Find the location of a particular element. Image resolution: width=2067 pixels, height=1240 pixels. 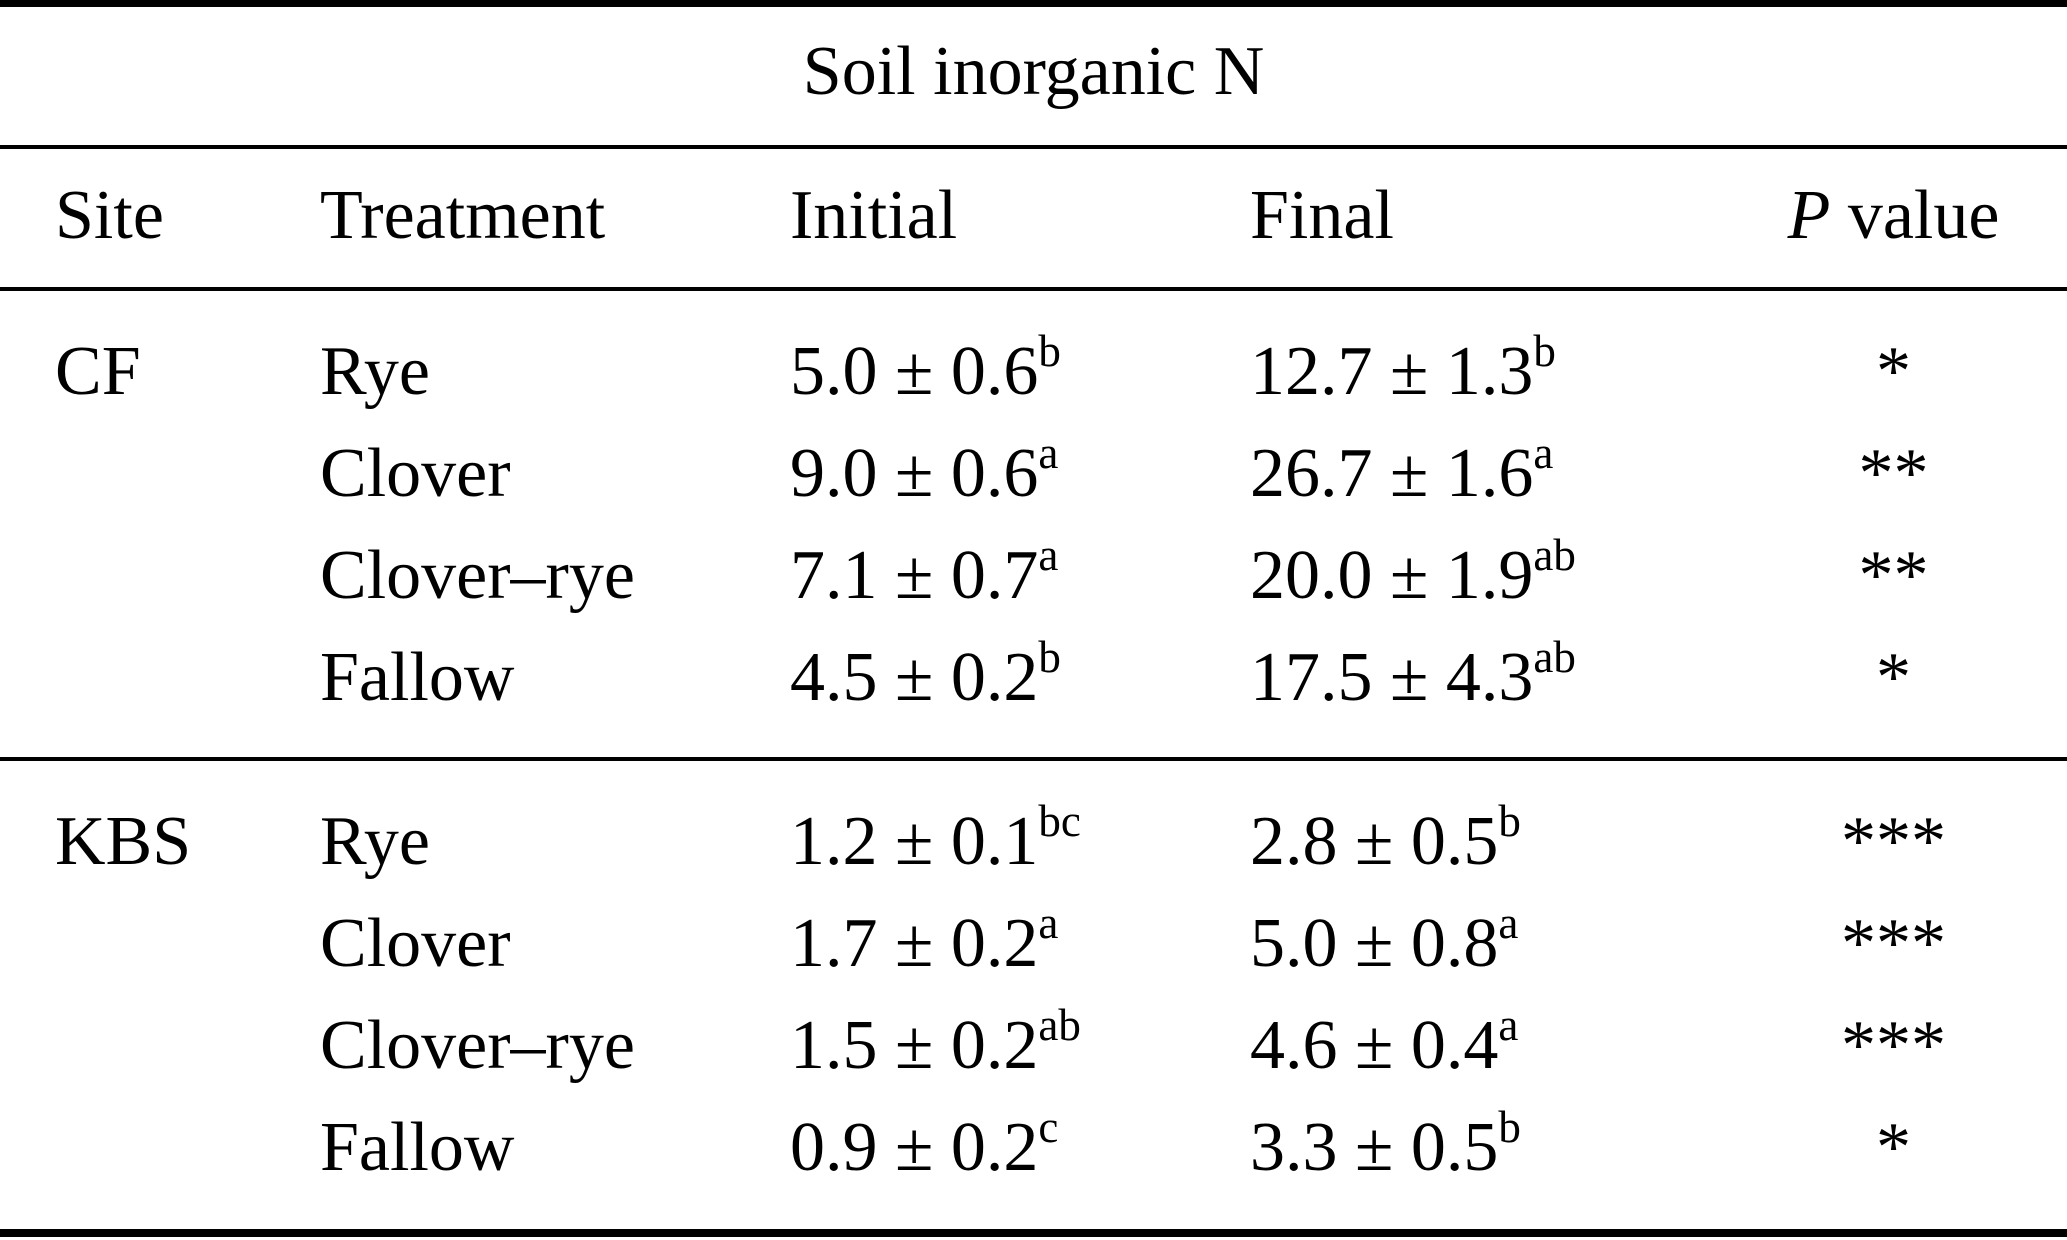

initial-superscript: ab is located at coordinates (1059, 1025).